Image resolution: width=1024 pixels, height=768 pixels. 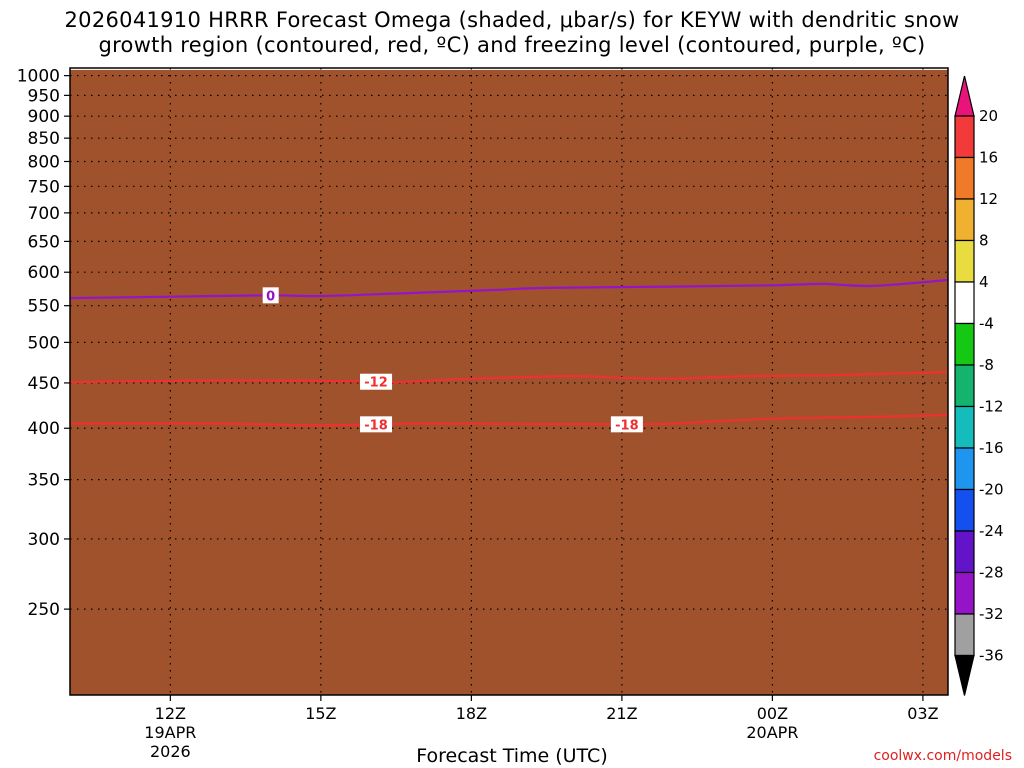 I want to click on colorbar-label--8: -8, so click(x=986, y=365).